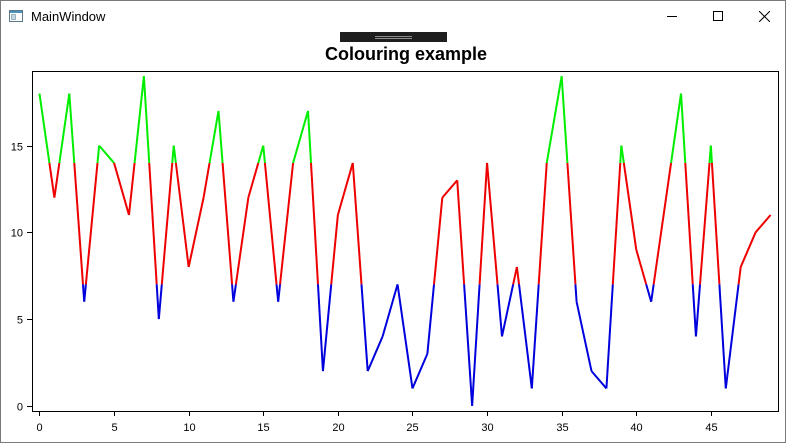  I want to click on y-tick-label: 5, so click(20, 321).